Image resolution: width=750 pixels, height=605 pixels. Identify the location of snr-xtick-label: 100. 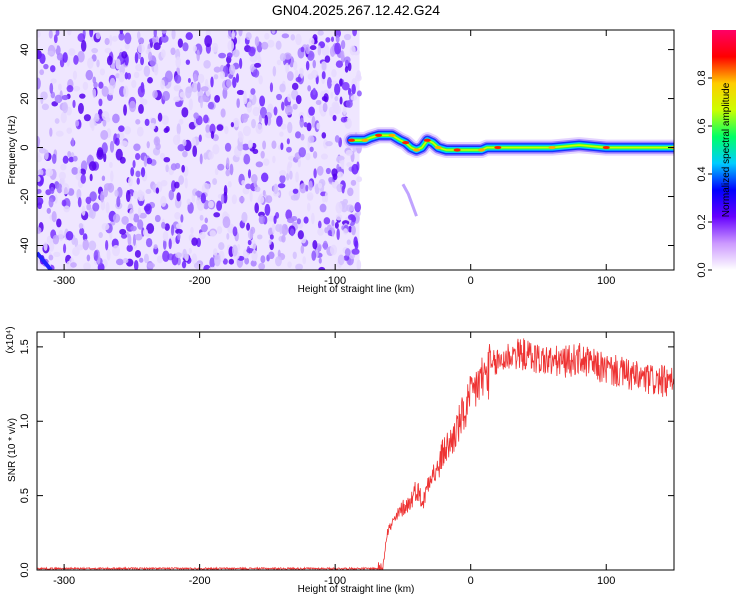
(606, 581).